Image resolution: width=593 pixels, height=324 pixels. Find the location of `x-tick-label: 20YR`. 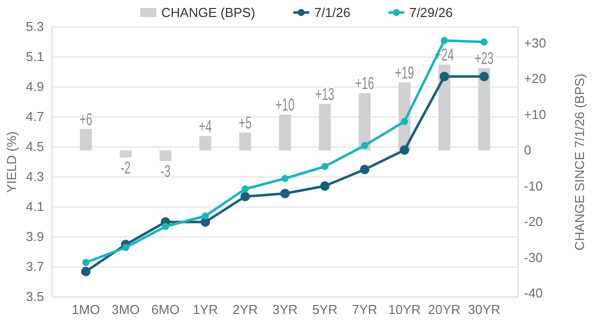

x-tick-label: 20YR is located at coordinates (444, 310).